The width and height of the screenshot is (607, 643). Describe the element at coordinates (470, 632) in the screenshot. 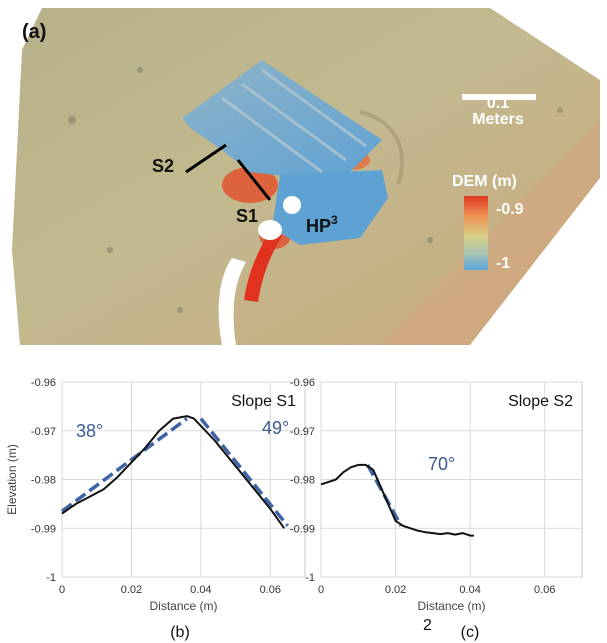

I see `caption-c: (c)` at that location.